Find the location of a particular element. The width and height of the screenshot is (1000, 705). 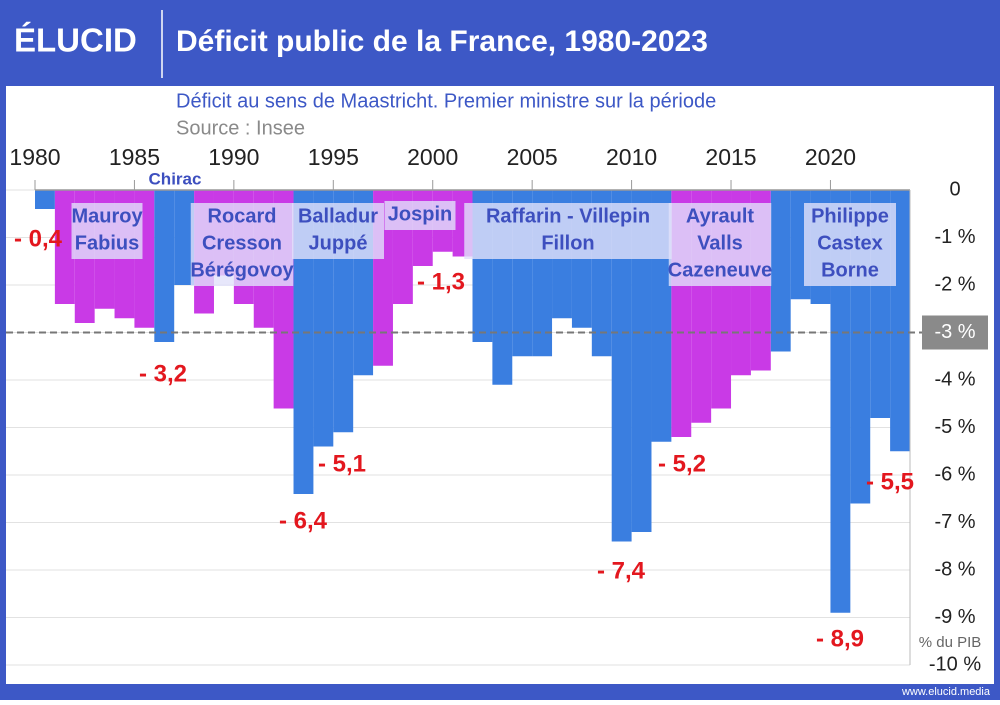

value-label: - 5,1 is located at coordinates (342, 463).